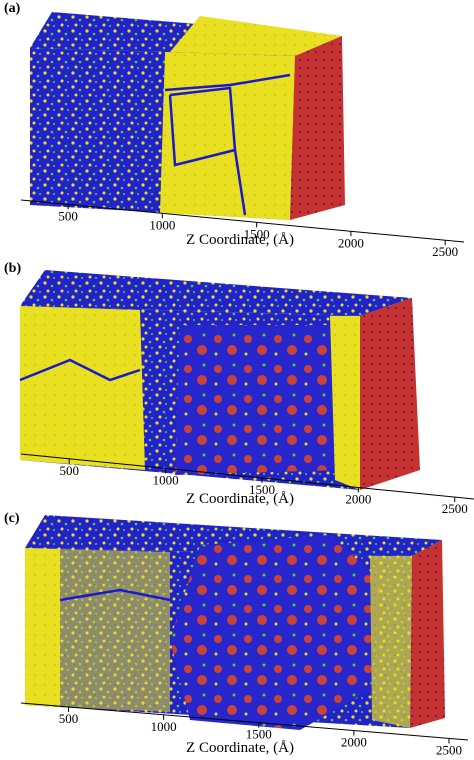 The image size is (474, 760). What do you see at coordinates (12, 518) in the screenshot?
I see `panel-label: (c)` at bounding box center [12, 518].